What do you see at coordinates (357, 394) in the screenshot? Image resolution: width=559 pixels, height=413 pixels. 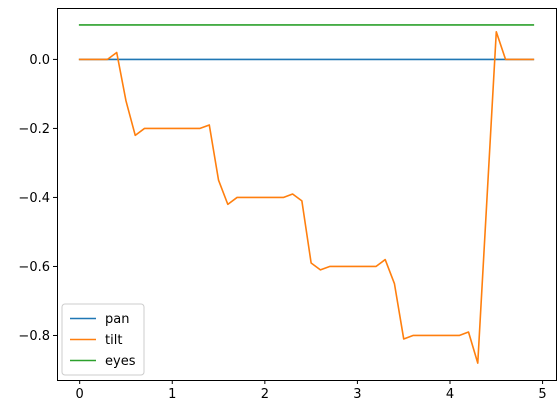 I see `x-tick-label: 3` at bounding box center [357, 394].